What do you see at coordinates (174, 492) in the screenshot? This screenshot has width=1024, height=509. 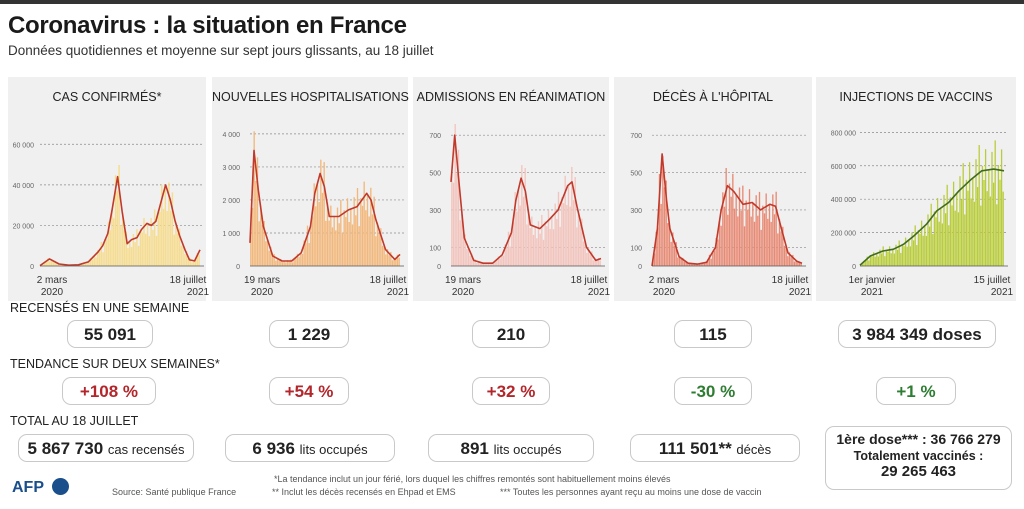 I see `footnote-source: Source: Santé publique France` at bounding box center [174, 492].